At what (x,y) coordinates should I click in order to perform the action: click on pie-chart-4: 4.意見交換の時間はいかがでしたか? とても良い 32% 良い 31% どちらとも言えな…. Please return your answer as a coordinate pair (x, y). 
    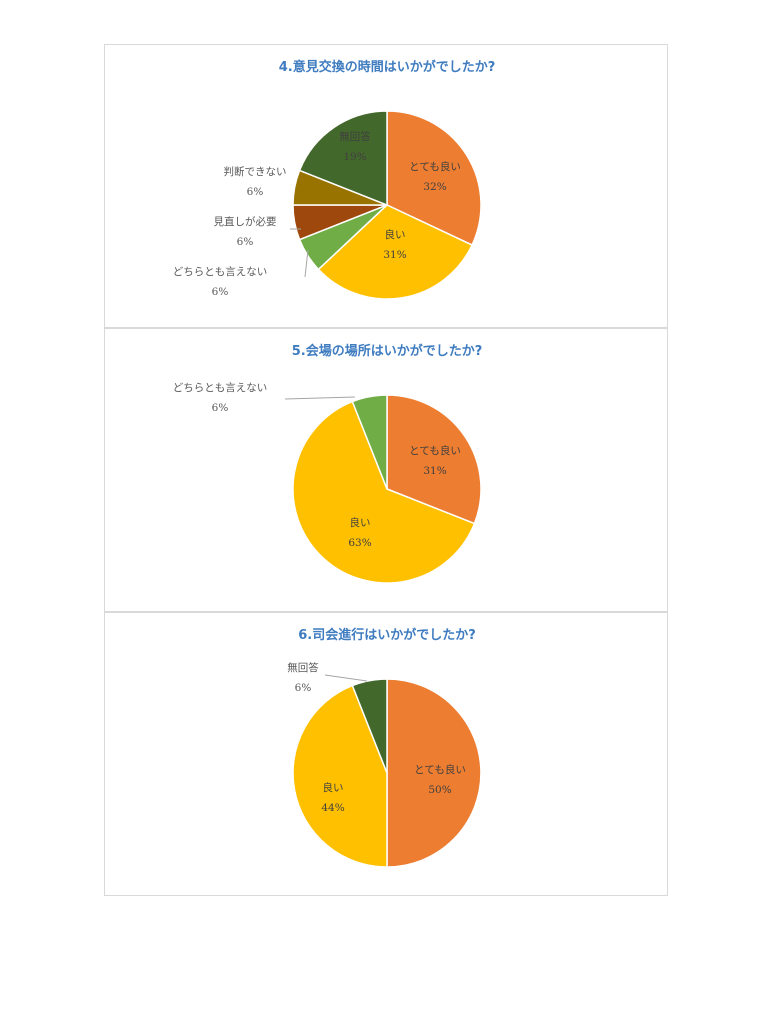
    Looking at the image, I should click on (334, 179).